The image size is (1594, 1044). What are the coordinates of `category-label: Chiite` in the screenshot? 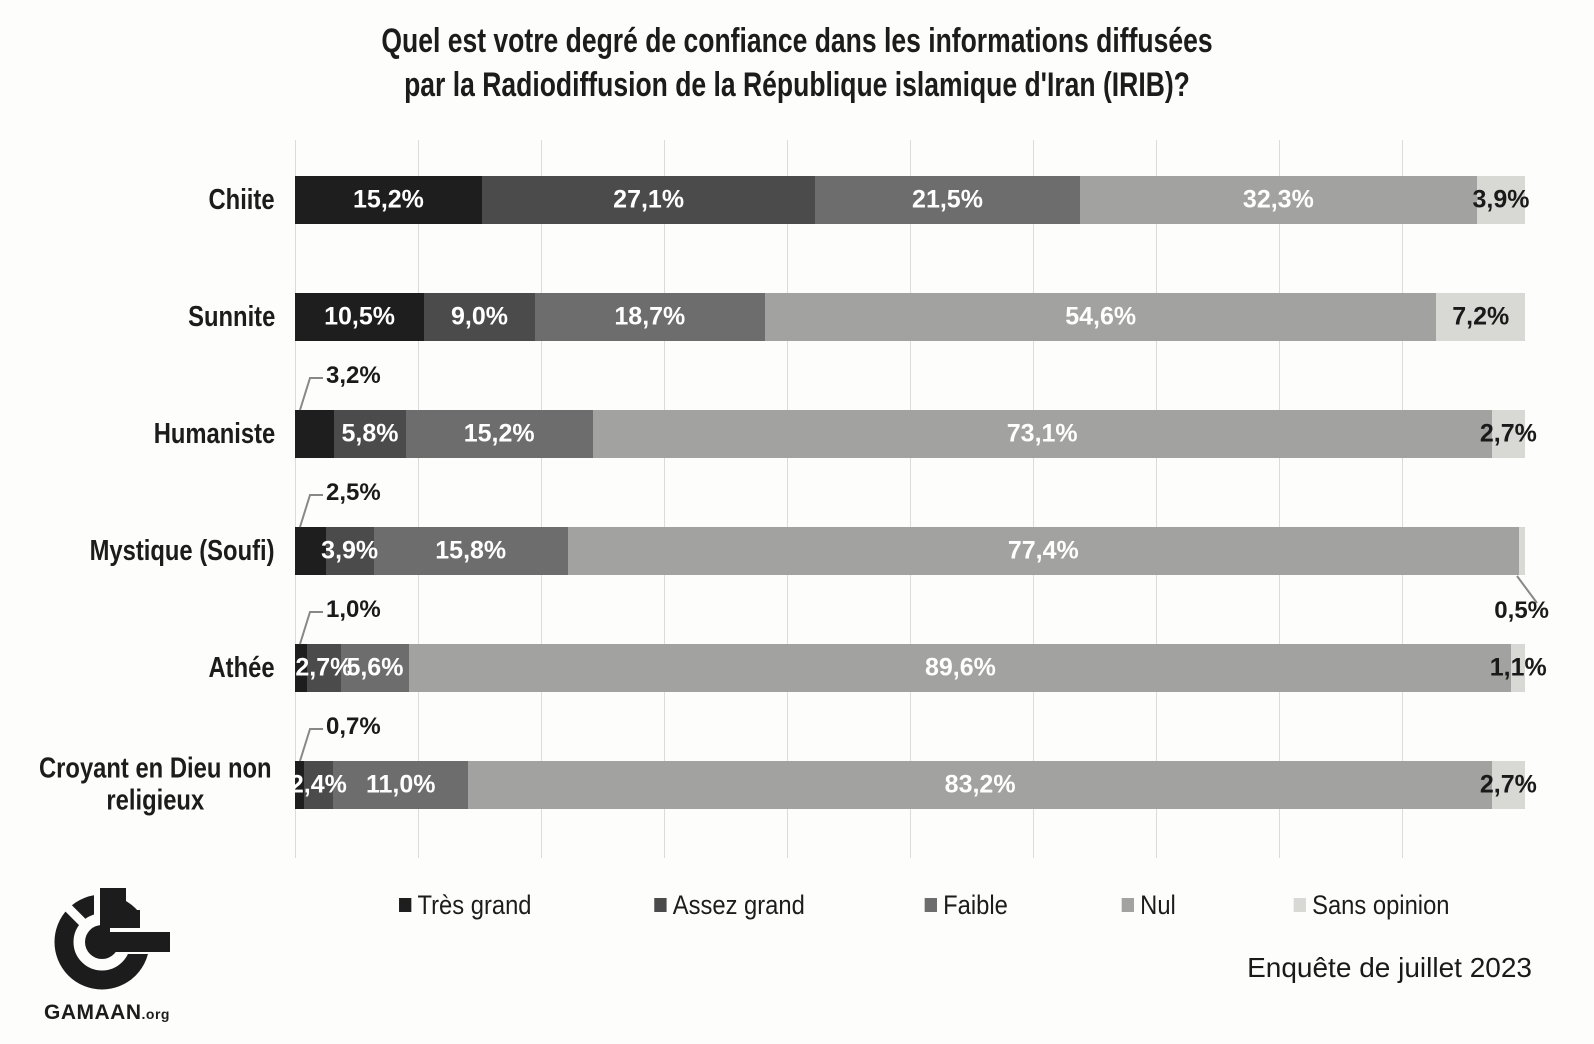 It's located at (241, 199).